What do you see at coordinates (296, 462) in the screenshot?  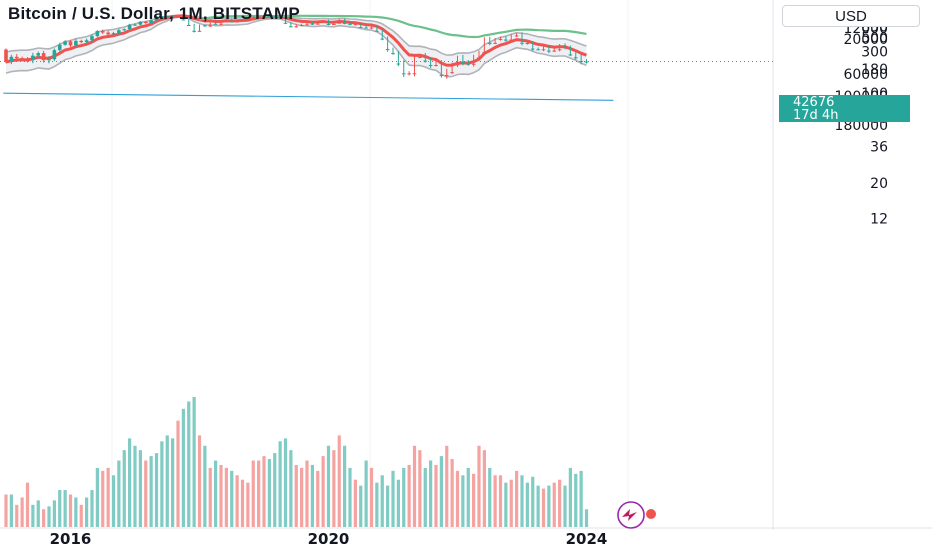 I see `volume-bars` at bounding box center [296, 462].